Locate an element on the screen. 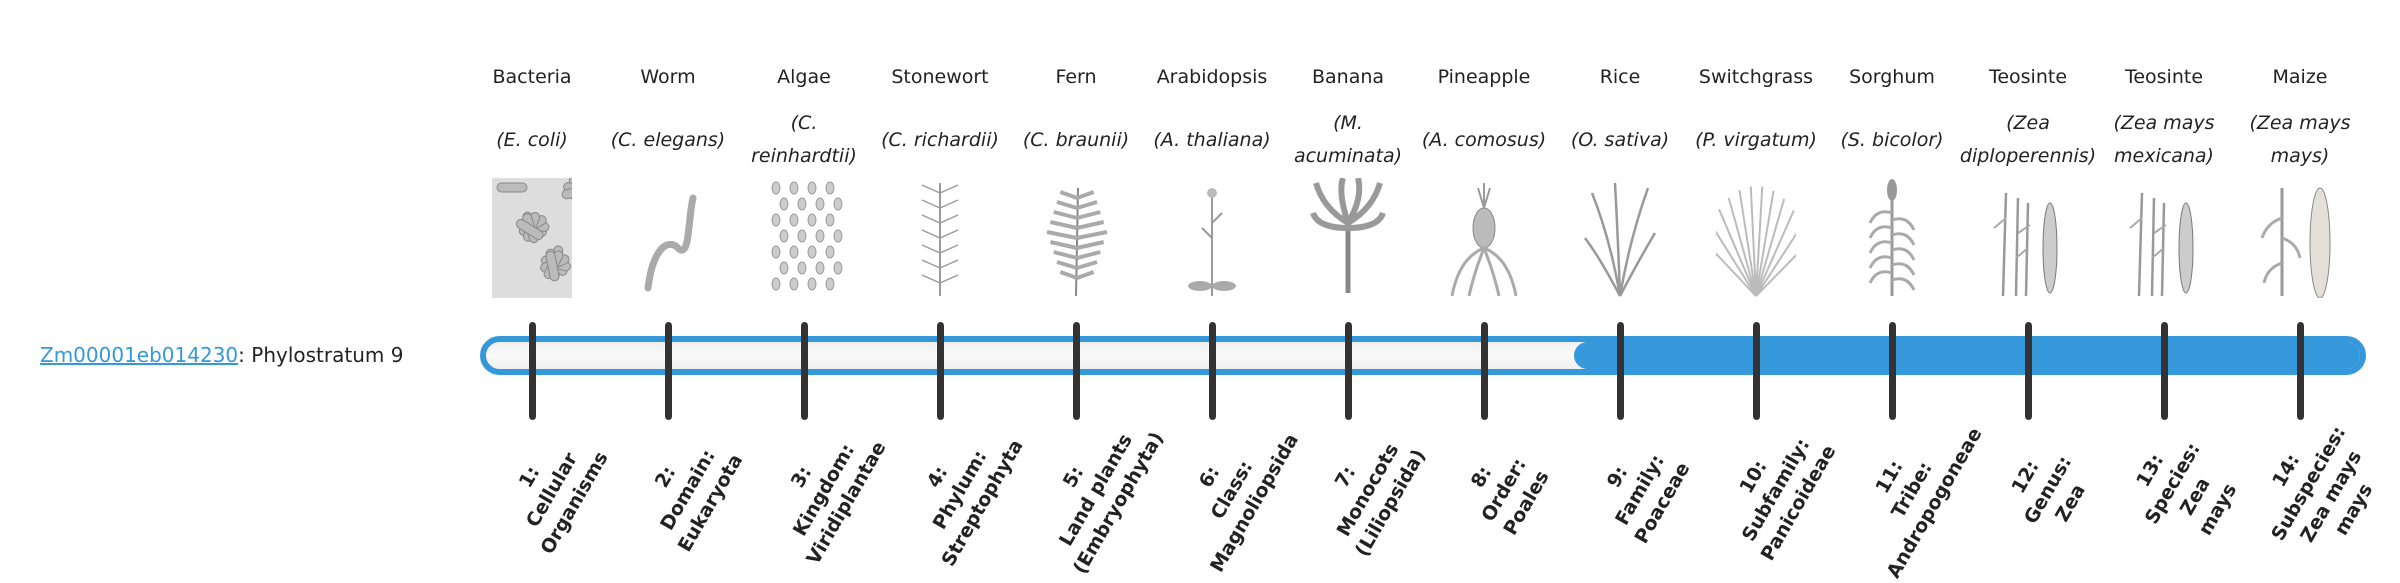  rice-icon is located at coordinates (1620, 238).